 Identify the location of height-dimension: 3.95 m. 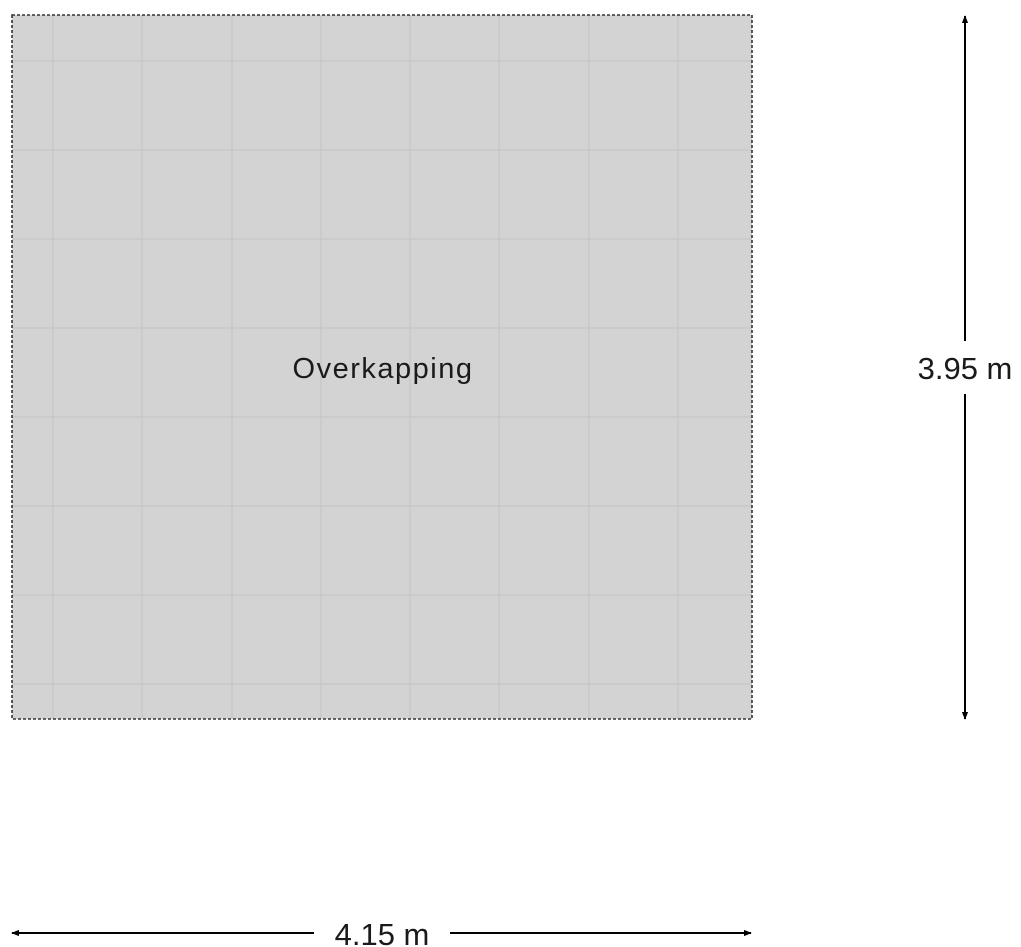
(965, 367).